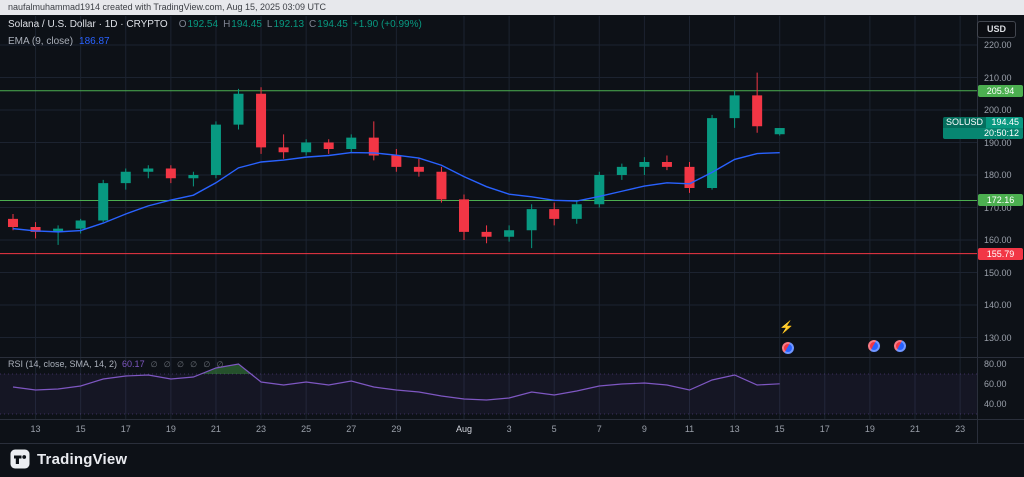 This screenshot has width=1024, height=477. I want to click on ohlc-open-value: 192.54, so click(203, 24).